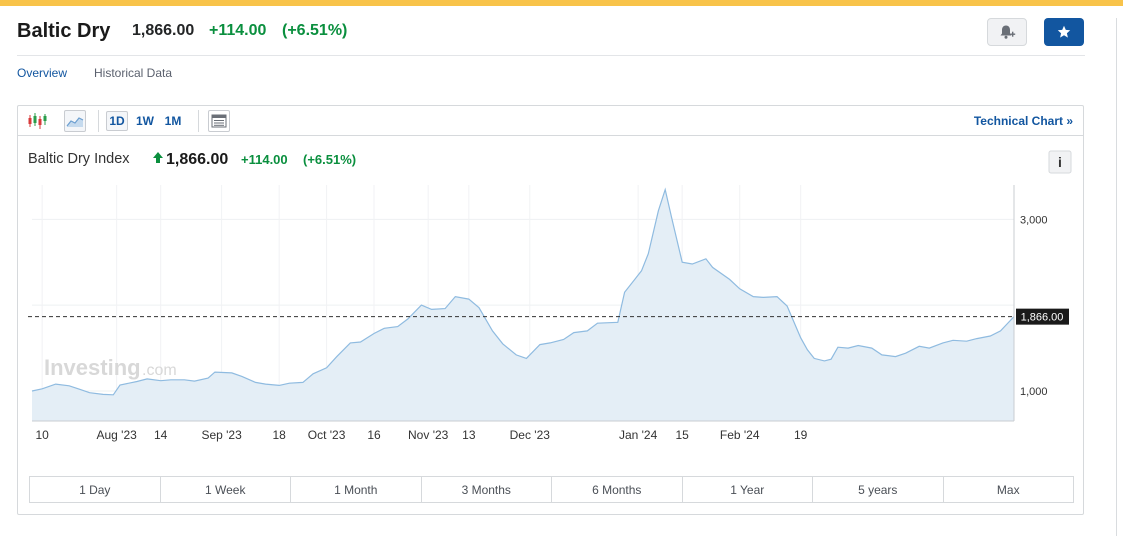  Describe the element at coordinates (226, 489) in the screenshot. I see `range-1-week-button: 1 Week` at that location.